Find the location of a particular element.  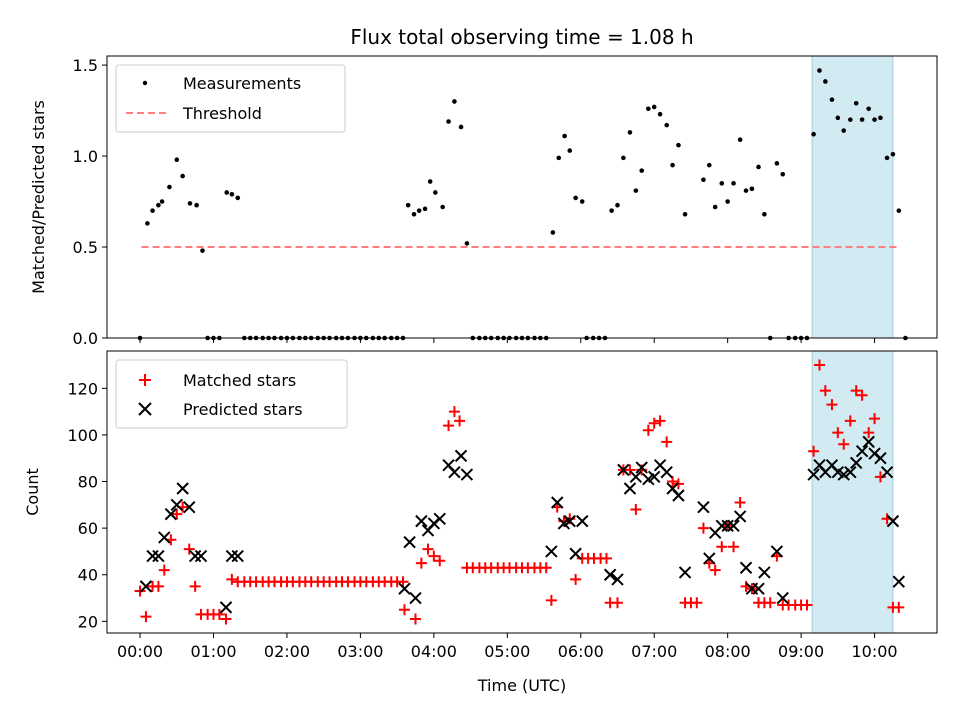

observing-window-span is located at coordinates (852, 492).